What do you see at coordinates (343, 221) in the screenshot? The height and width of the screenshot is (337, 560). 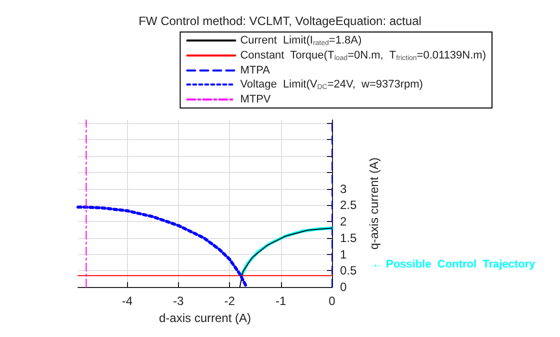 I see `y-tick-label: 2` at bounding box center [343, 221].